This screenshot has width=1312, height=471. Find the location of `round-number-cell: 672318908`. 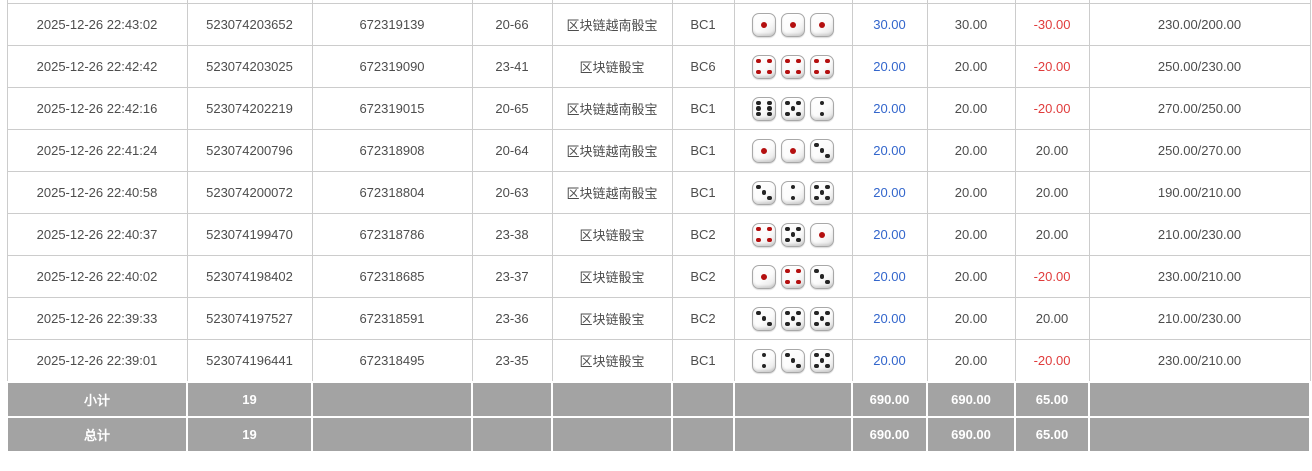

round-number-cell: 672318908 is located at coordinates (392, 150).